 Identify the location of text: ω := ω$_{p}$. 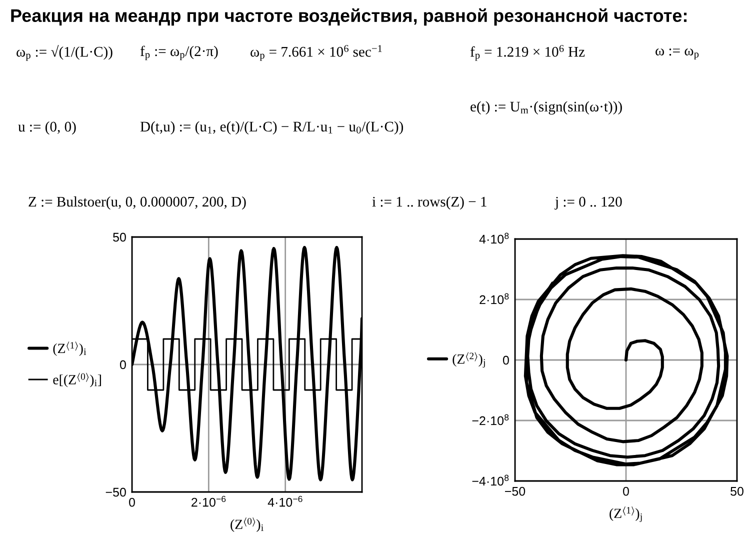
(677, 54).